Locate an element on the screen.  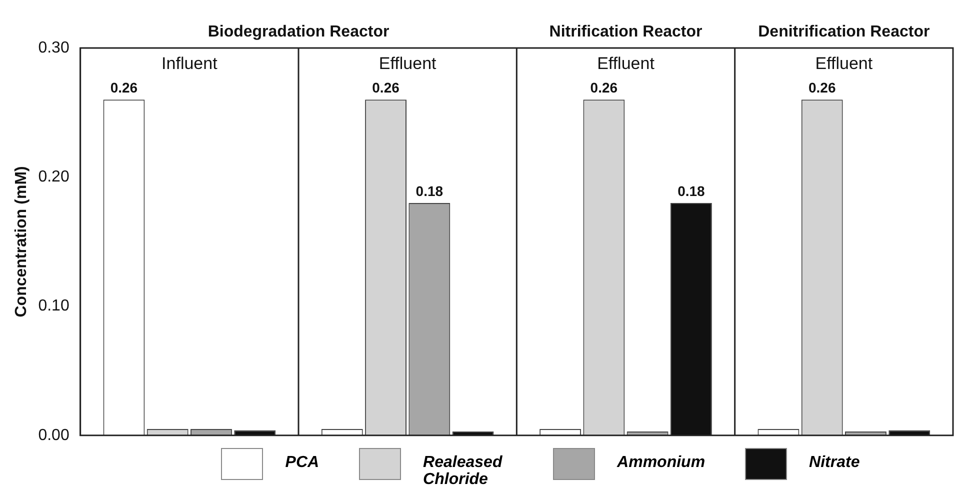
x-tick-label: Influent is located at coordinates (190, 64).